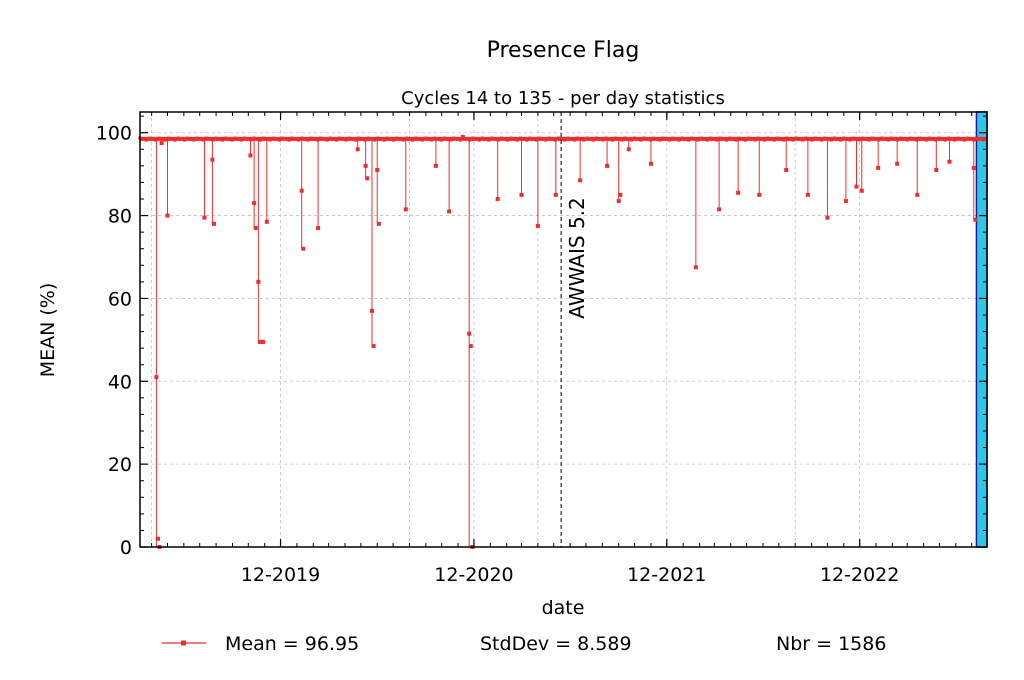 The height and width of the screenshot is (680, 1024). I want to click on legend: Mean = 96.95 StdDev = 8.589 Nbr = 1586, so click(524, 644).